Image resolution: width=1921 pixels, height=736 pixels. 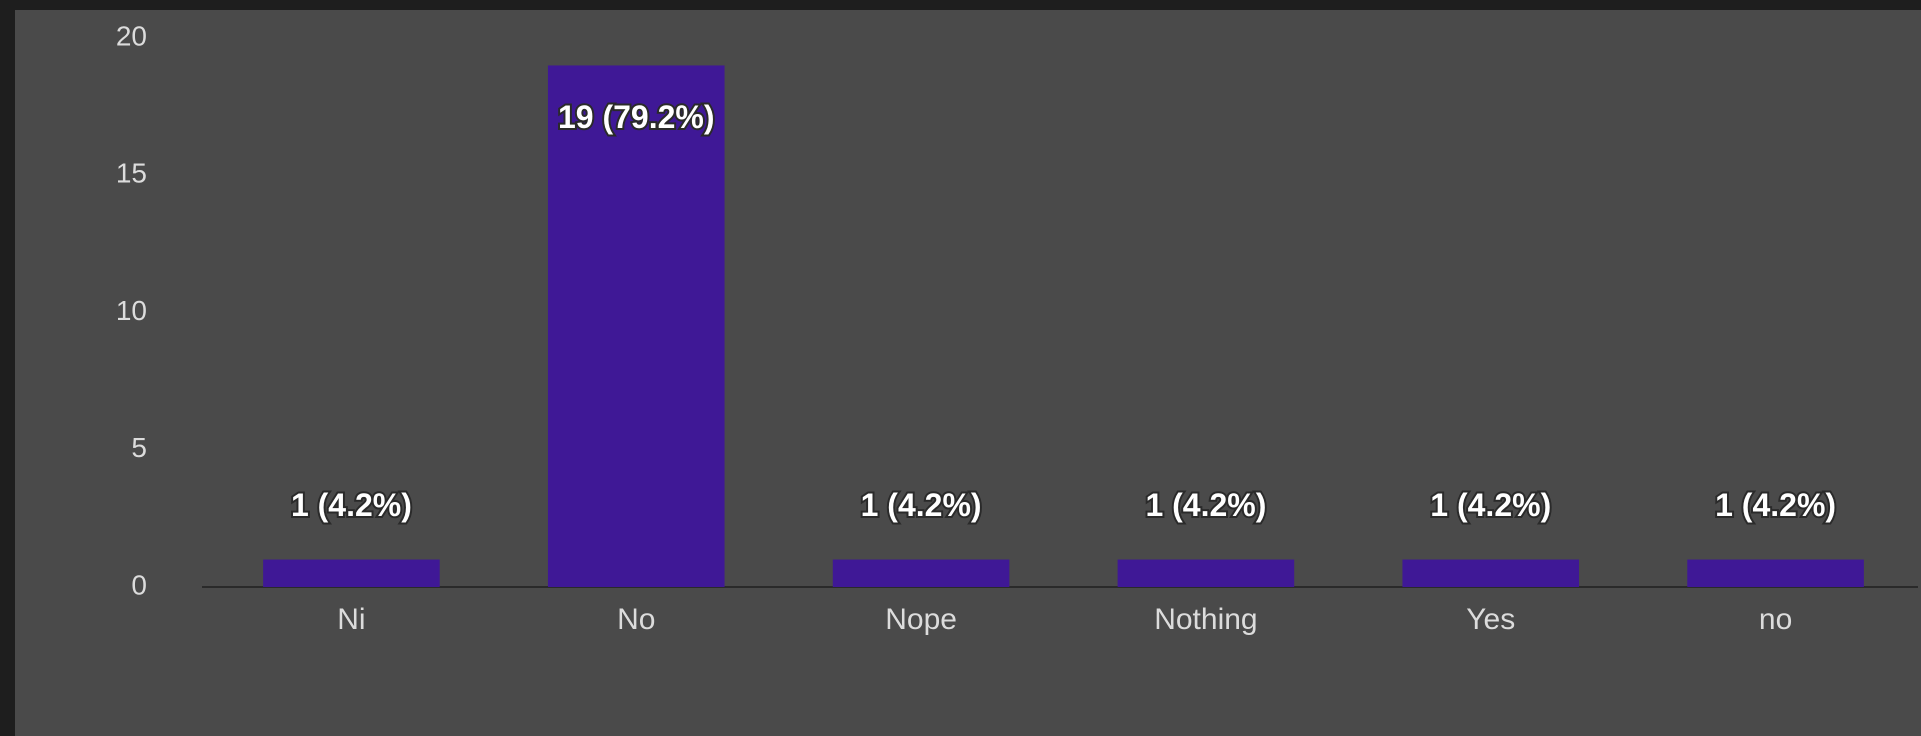 I want to click on y-tick-label: 15, so click(x=131, y=173).